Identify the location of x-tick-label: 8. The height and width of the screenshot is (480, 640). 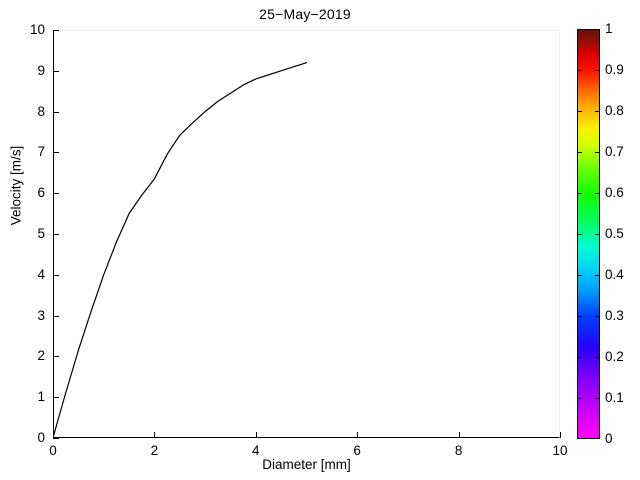
(458, 450).